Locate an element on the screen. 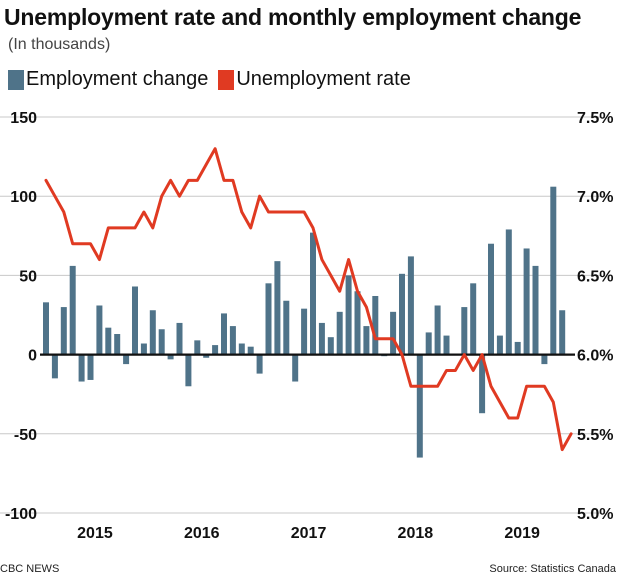 The image size is (620, 580). right-tick-label: 6.5% is located at coordinates (595, 276).